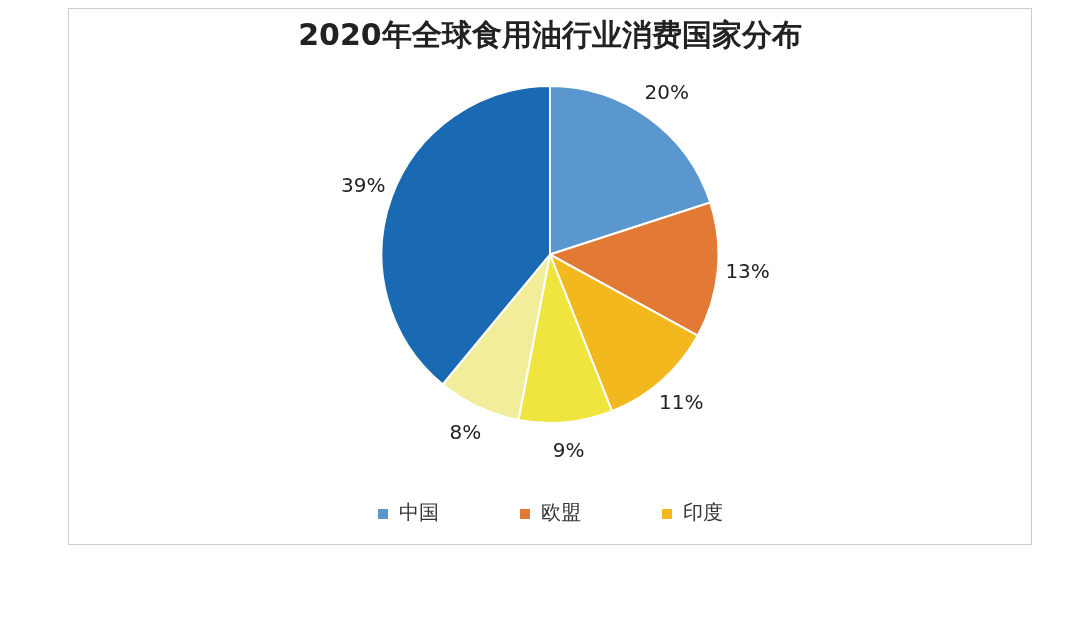  I want to click on data-label: 9%, so click(568, 450).